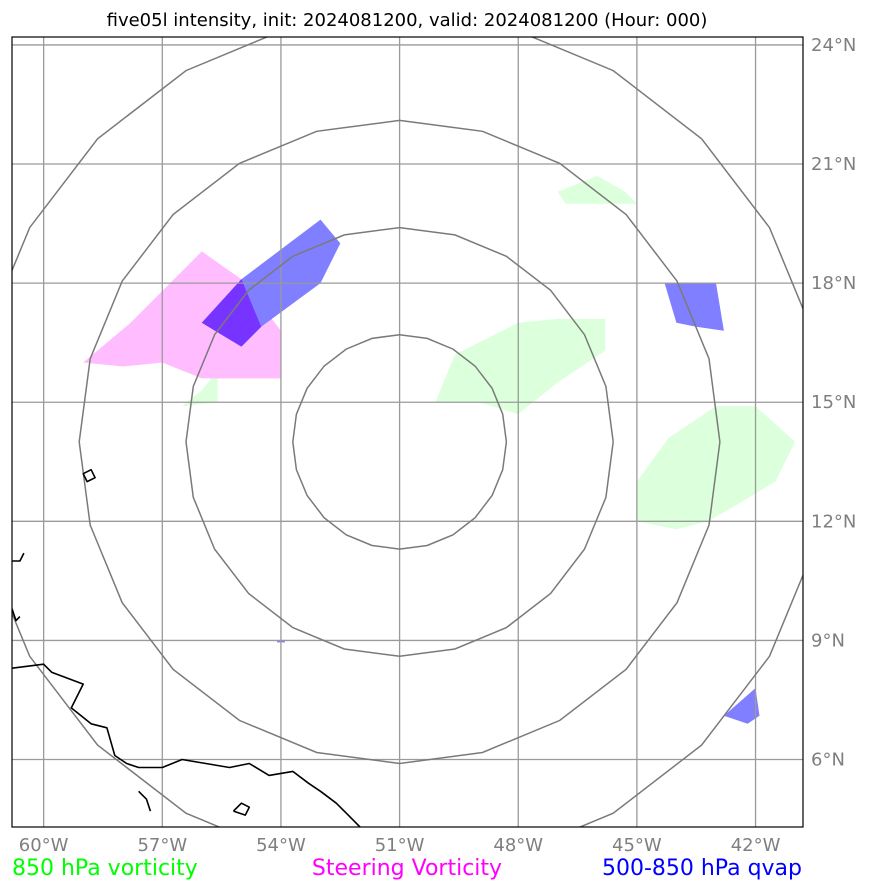  Describe the element at coordinates (702, 868) in the screenshot. I see `legend-qvap: 500-850 hPa qvap` at that location.